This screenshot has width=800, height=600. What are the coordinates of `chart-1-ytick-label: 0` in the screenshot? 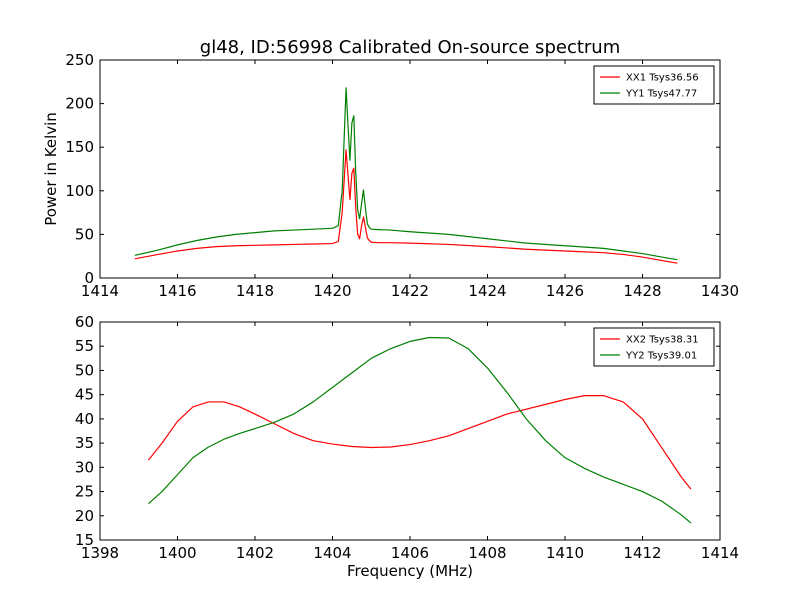 It's located at (89, 278).